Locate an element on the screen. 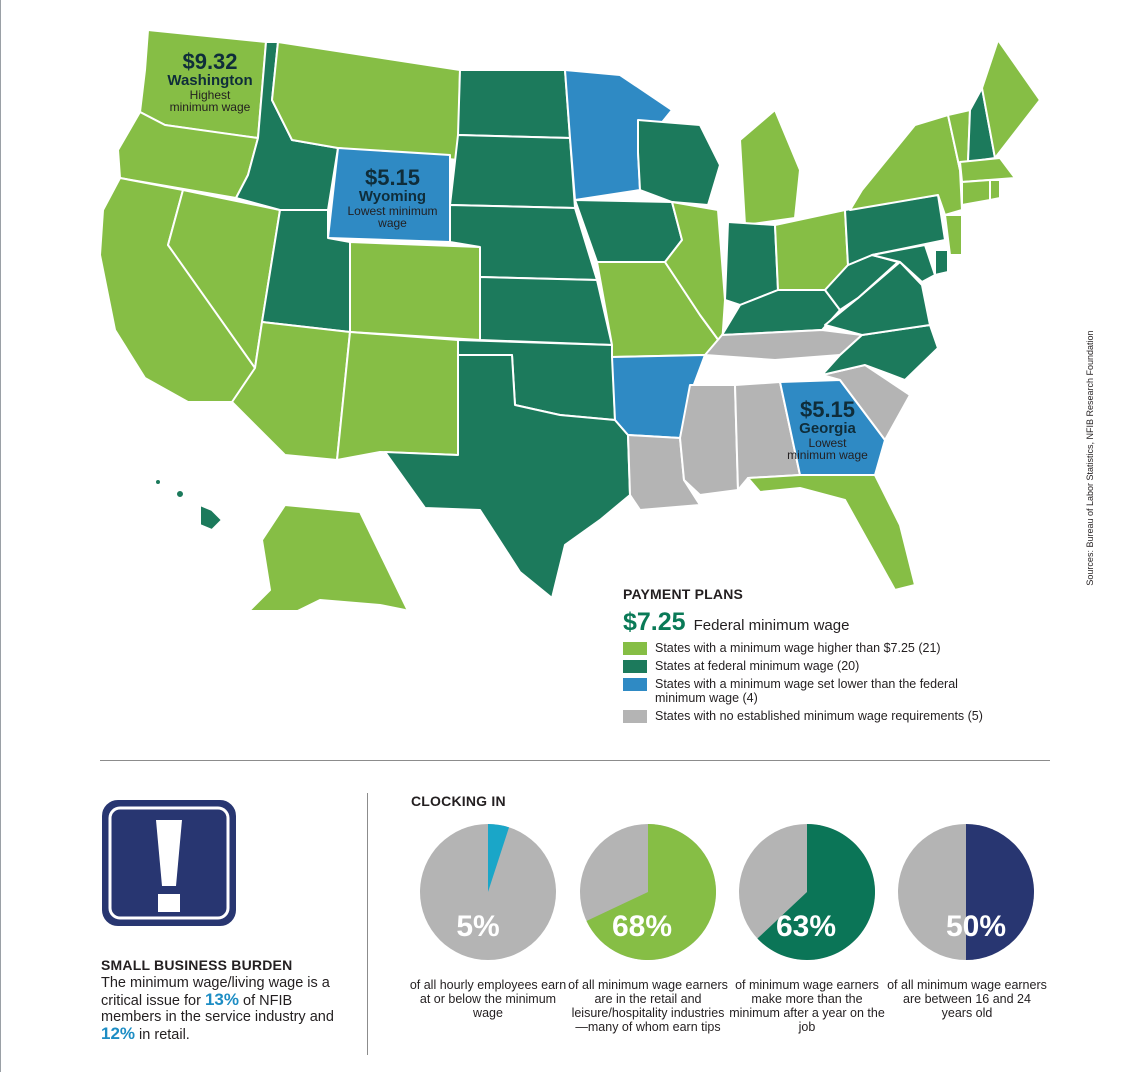  callout-washington-note-1: Highest is located at coordinates (210, 94).